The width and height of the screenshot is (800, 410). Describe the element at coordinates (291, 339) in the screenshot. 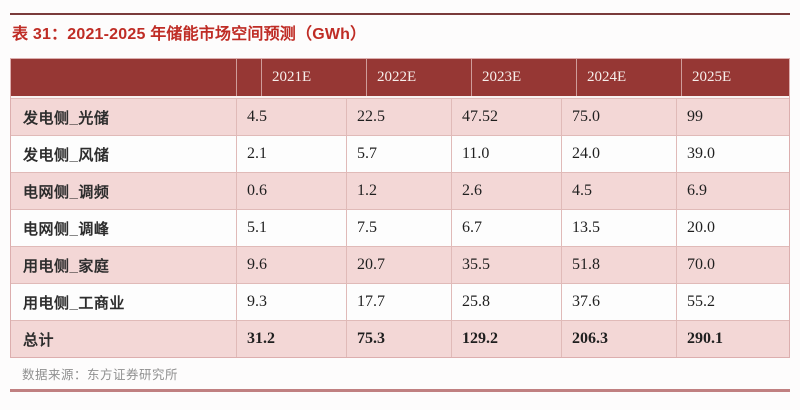

I see `cell-value: 31.2` at that location.